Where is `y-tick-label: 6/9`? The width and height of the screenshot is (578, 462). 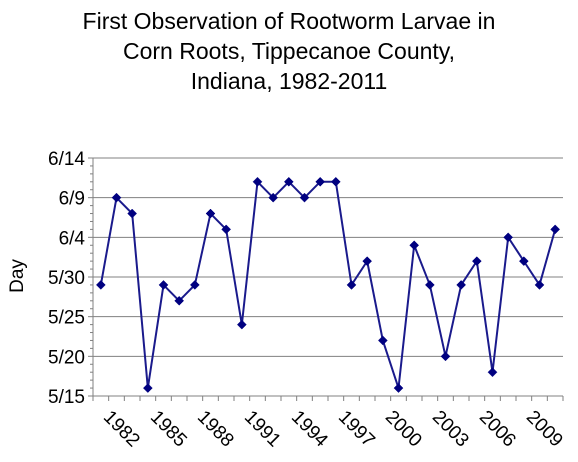 y-tick-label: 6/9 is located at coordinates (72, 199).